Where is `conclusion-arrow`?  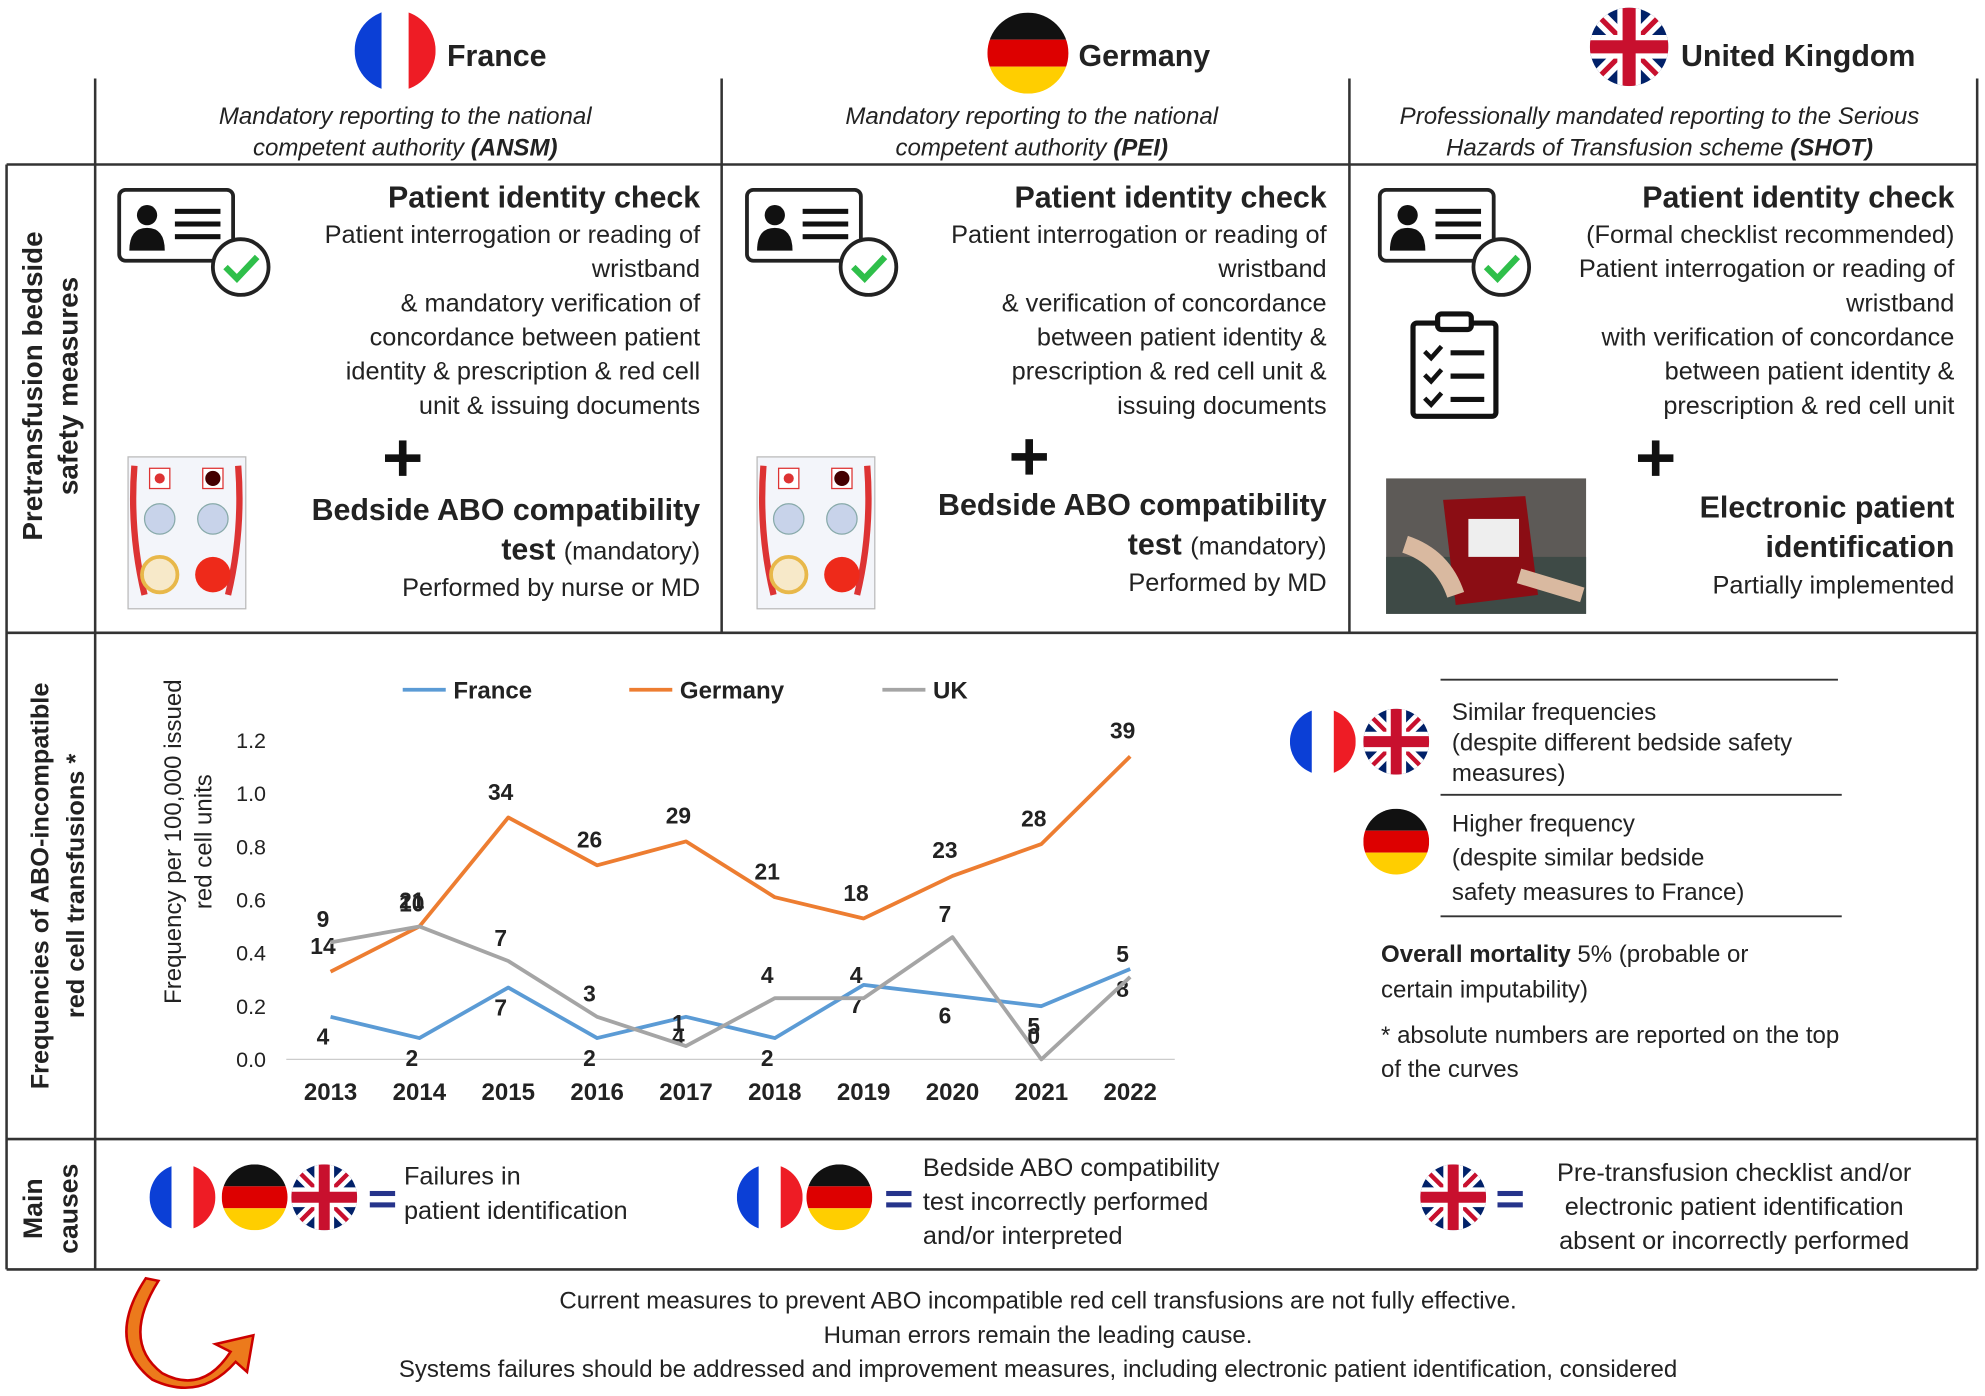 conclusion-arrow is located at coordinates (190, 1332).